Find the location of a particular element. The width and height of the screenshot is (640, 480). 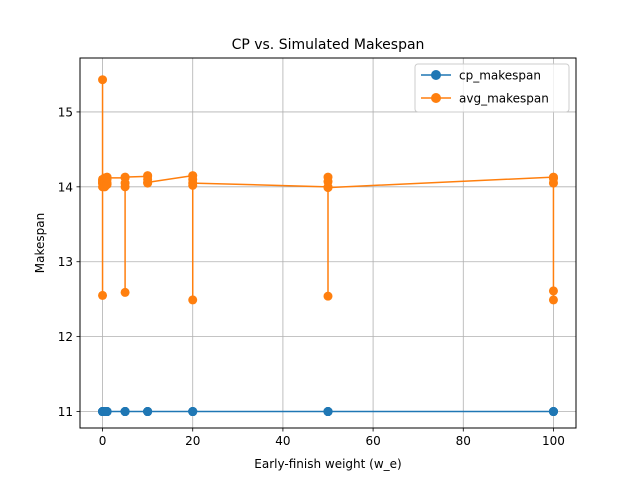

legend-box is located at coordinates (492, 88).